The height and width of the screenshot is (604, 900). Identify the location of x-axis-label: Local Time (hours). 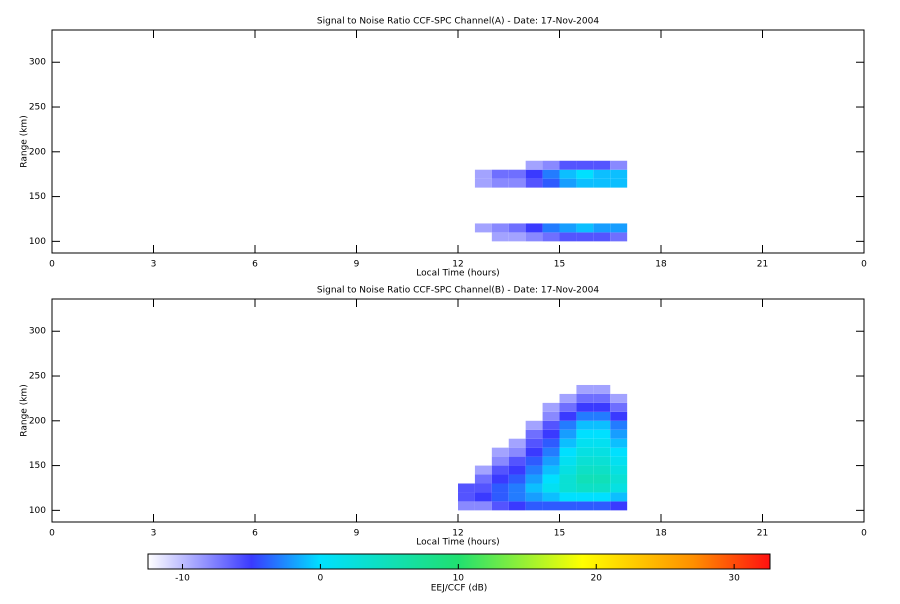
(457, 543).